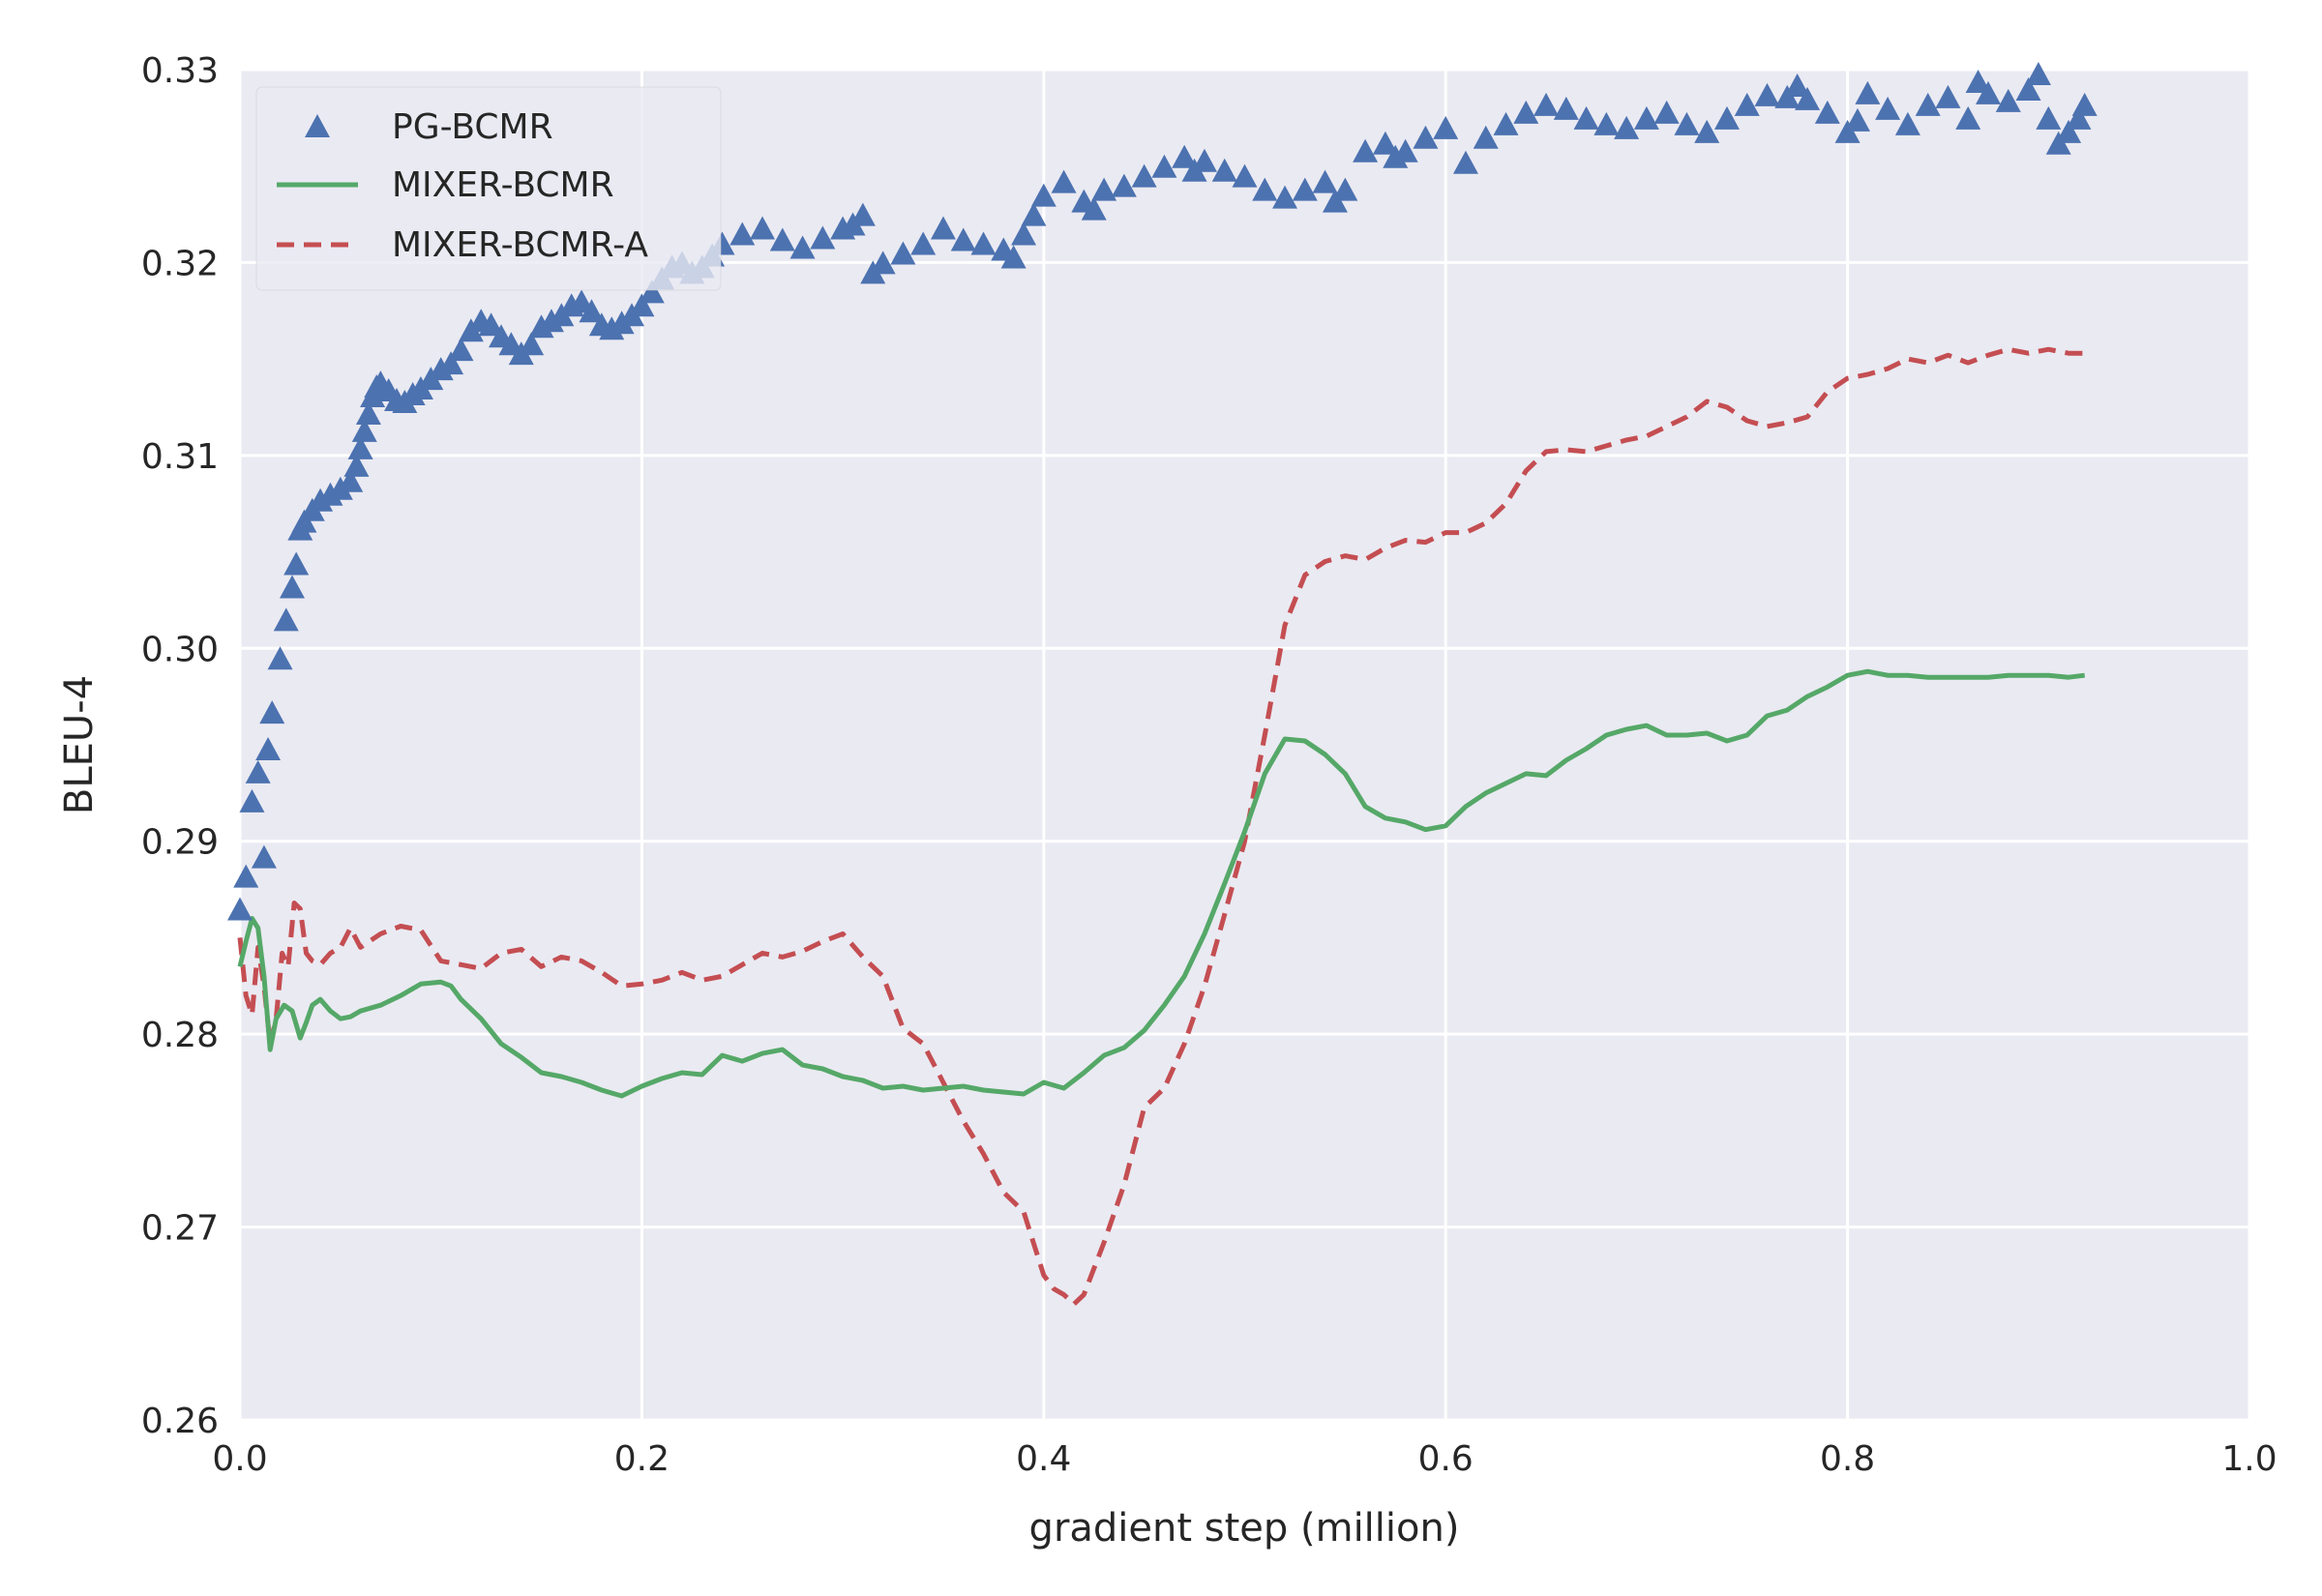 Image resolution: width=2322 pixels, height=1596 pixels. Describe the element at coordinates (1043, 1459) in the screenshot. I see `x-tick-label: 0.4` at that location.